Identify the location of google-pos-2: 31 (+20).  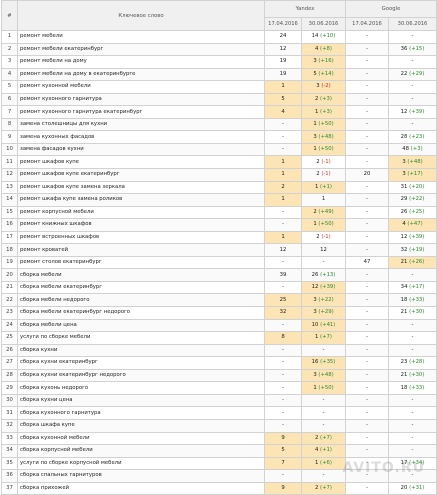
(412, 187).